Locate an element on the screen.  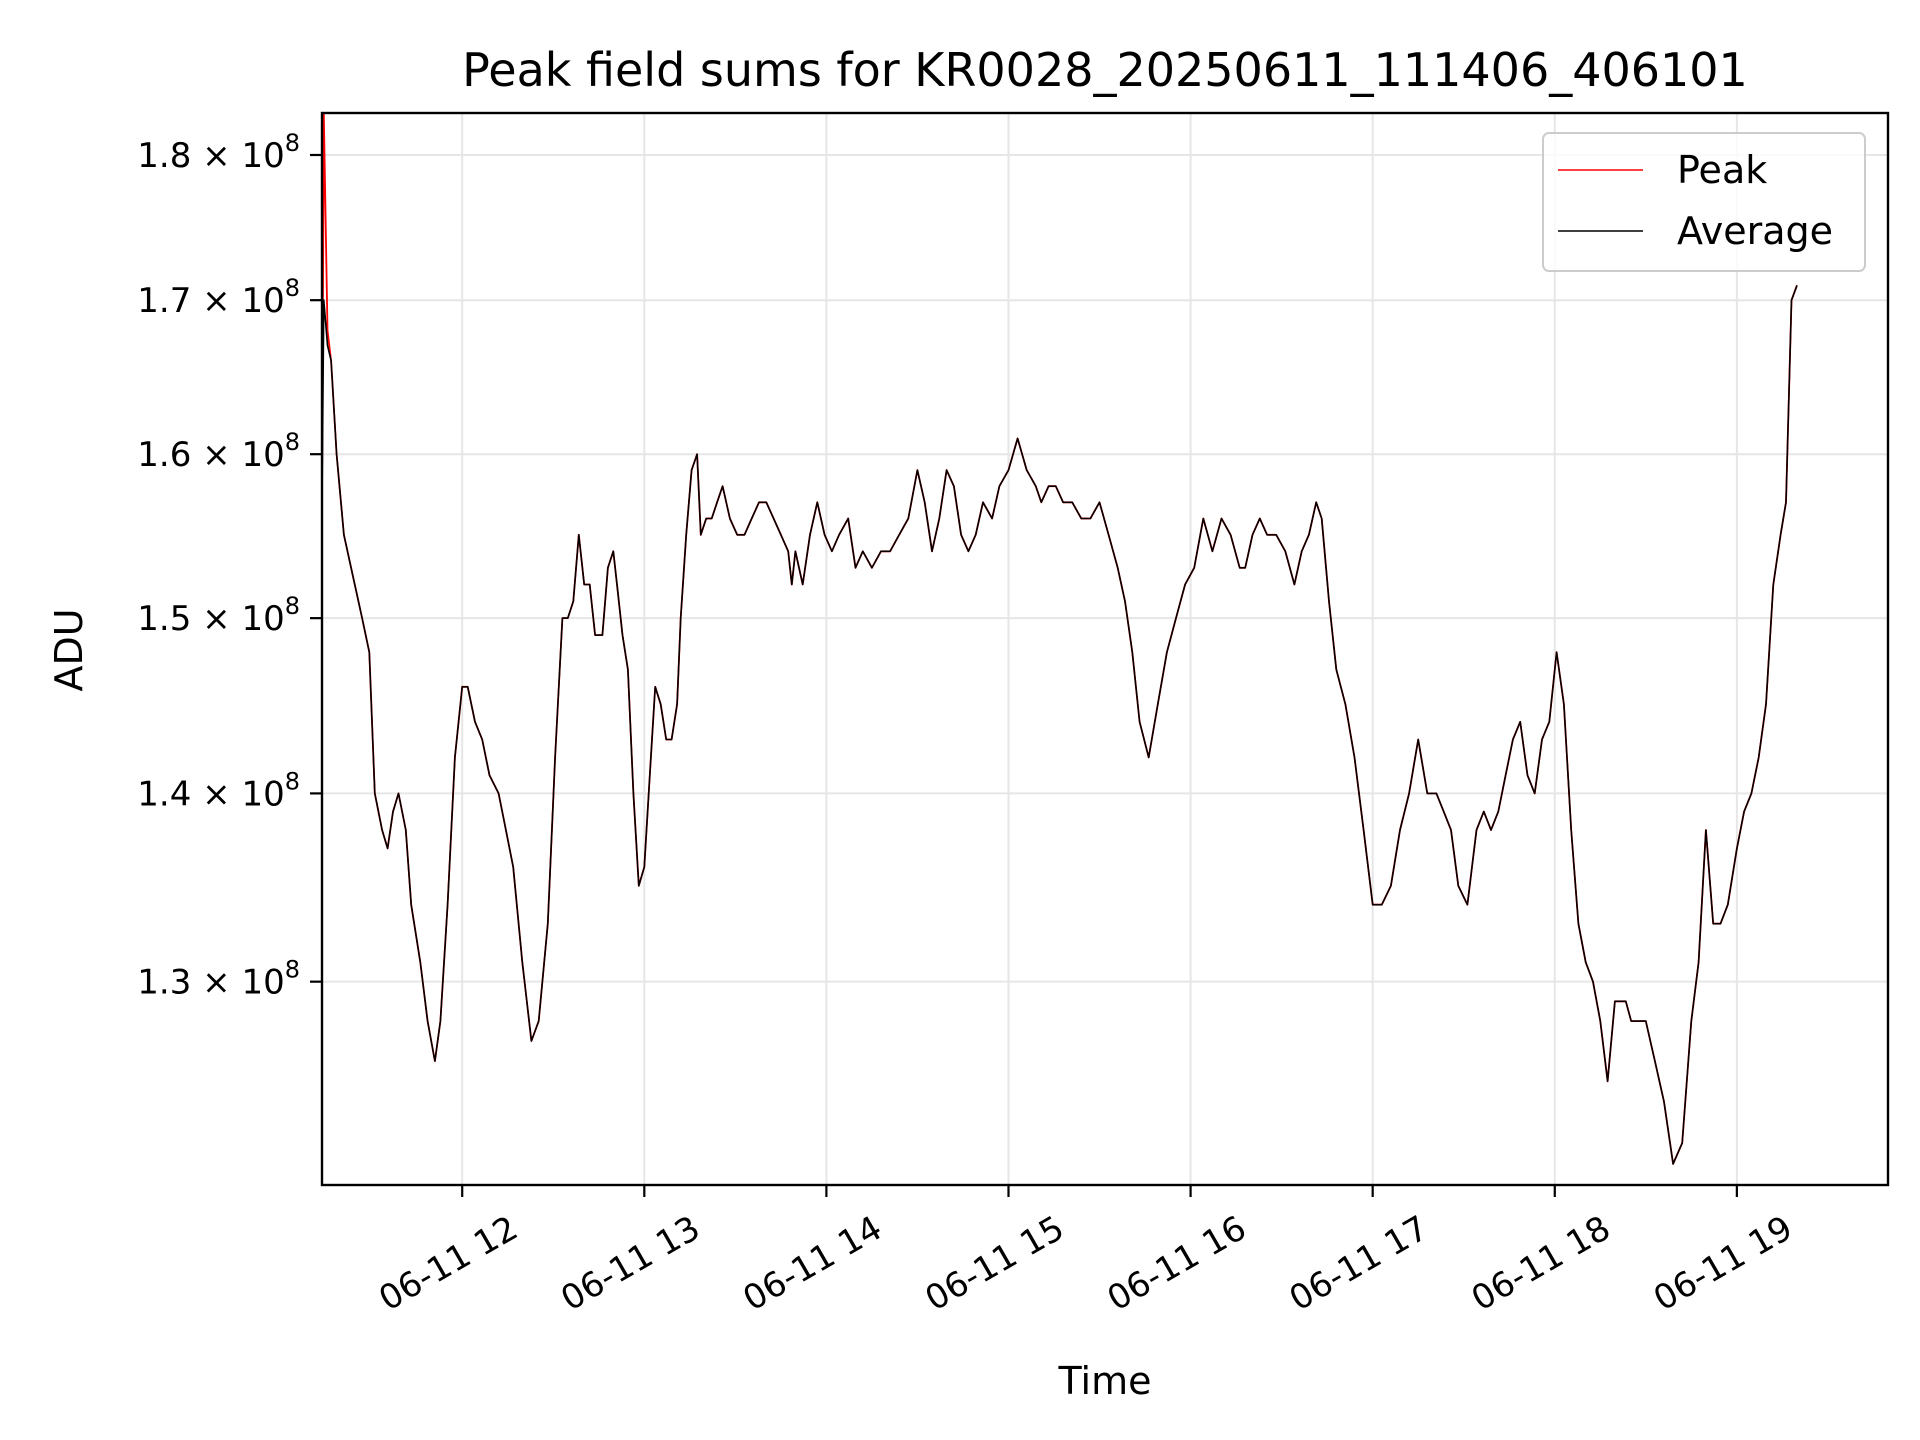
x-tick-label: 06-11 14 is located at coordinates (813, 1263).